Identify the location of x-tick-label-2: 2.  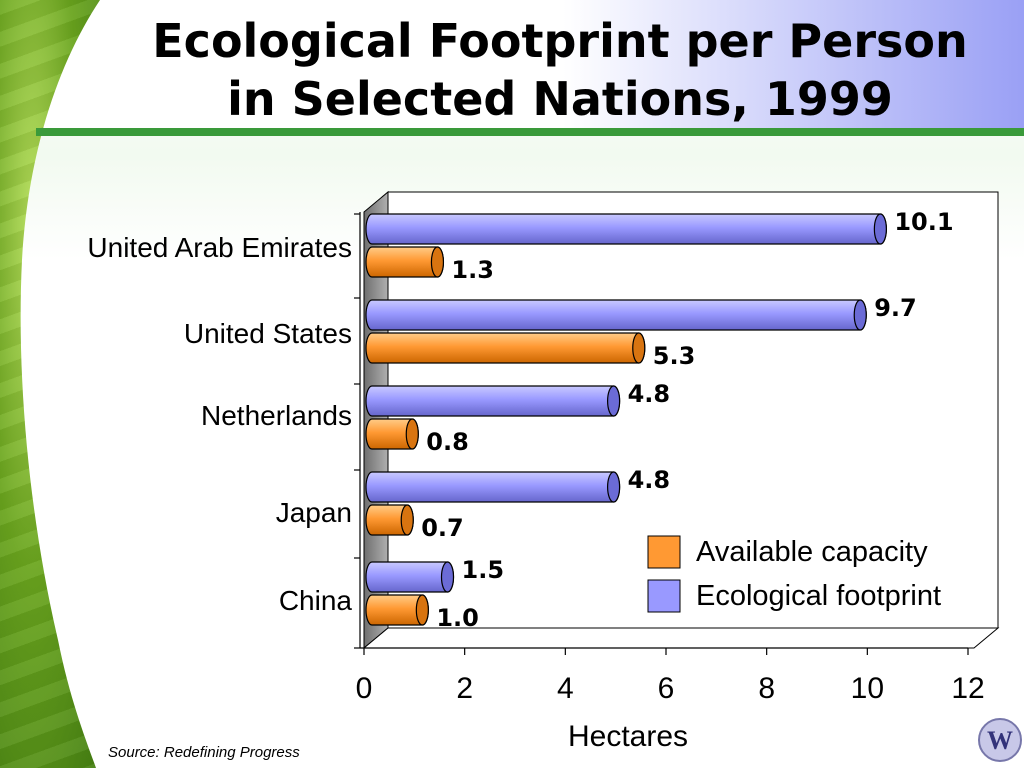
(464, 688).